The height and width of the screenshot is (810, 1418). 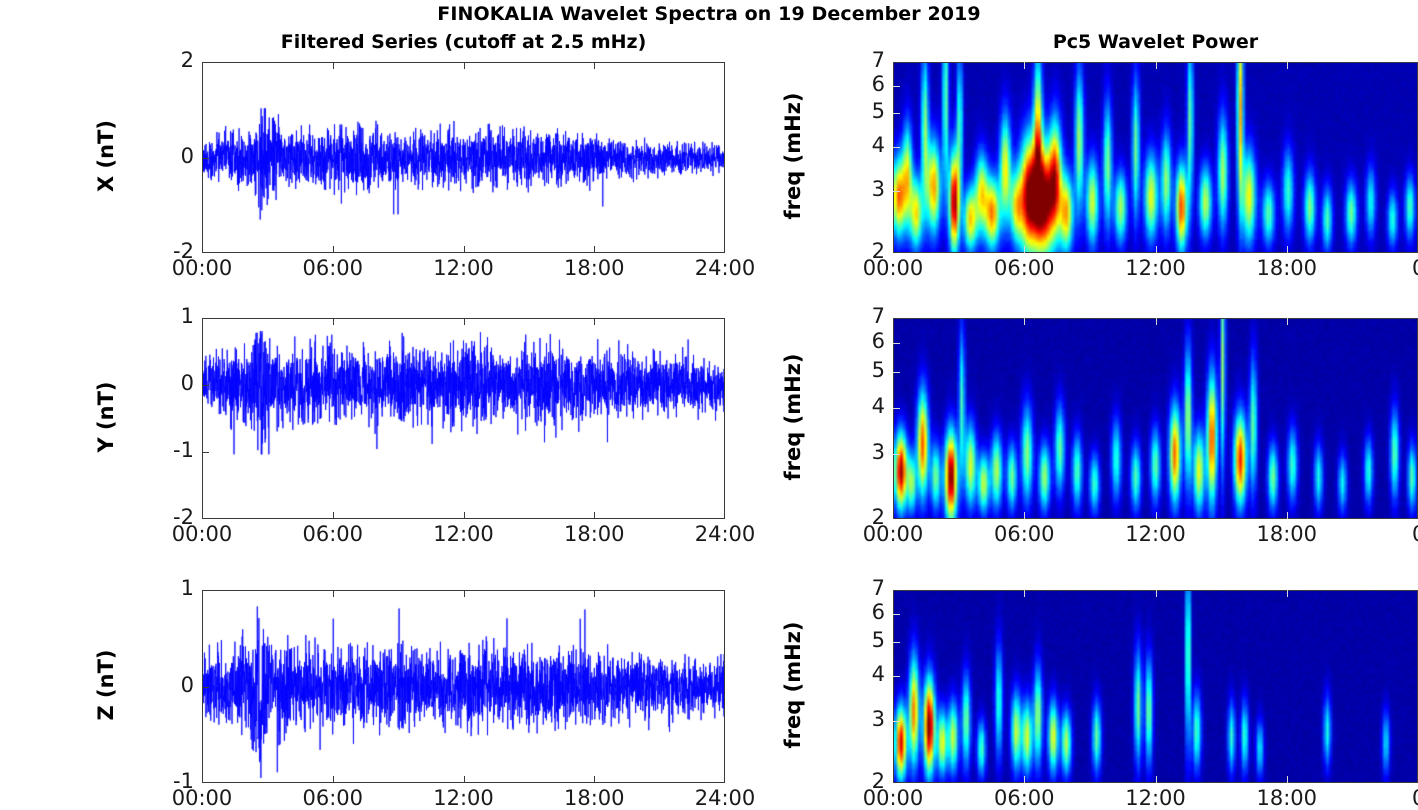 What do you see at coordinates (1415, 798) in the screenshot?
I see `spectrogram-z-xtick-4: 00` at bounding box center [1415, 798].